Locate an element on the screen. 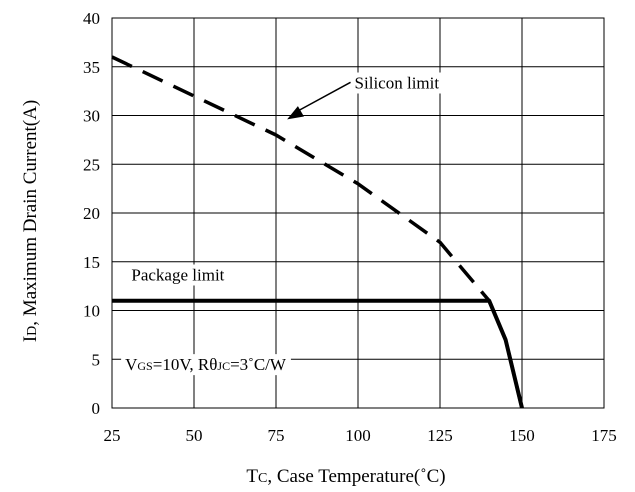  x-tick-label: 25 is located at coordinates (112, 435).